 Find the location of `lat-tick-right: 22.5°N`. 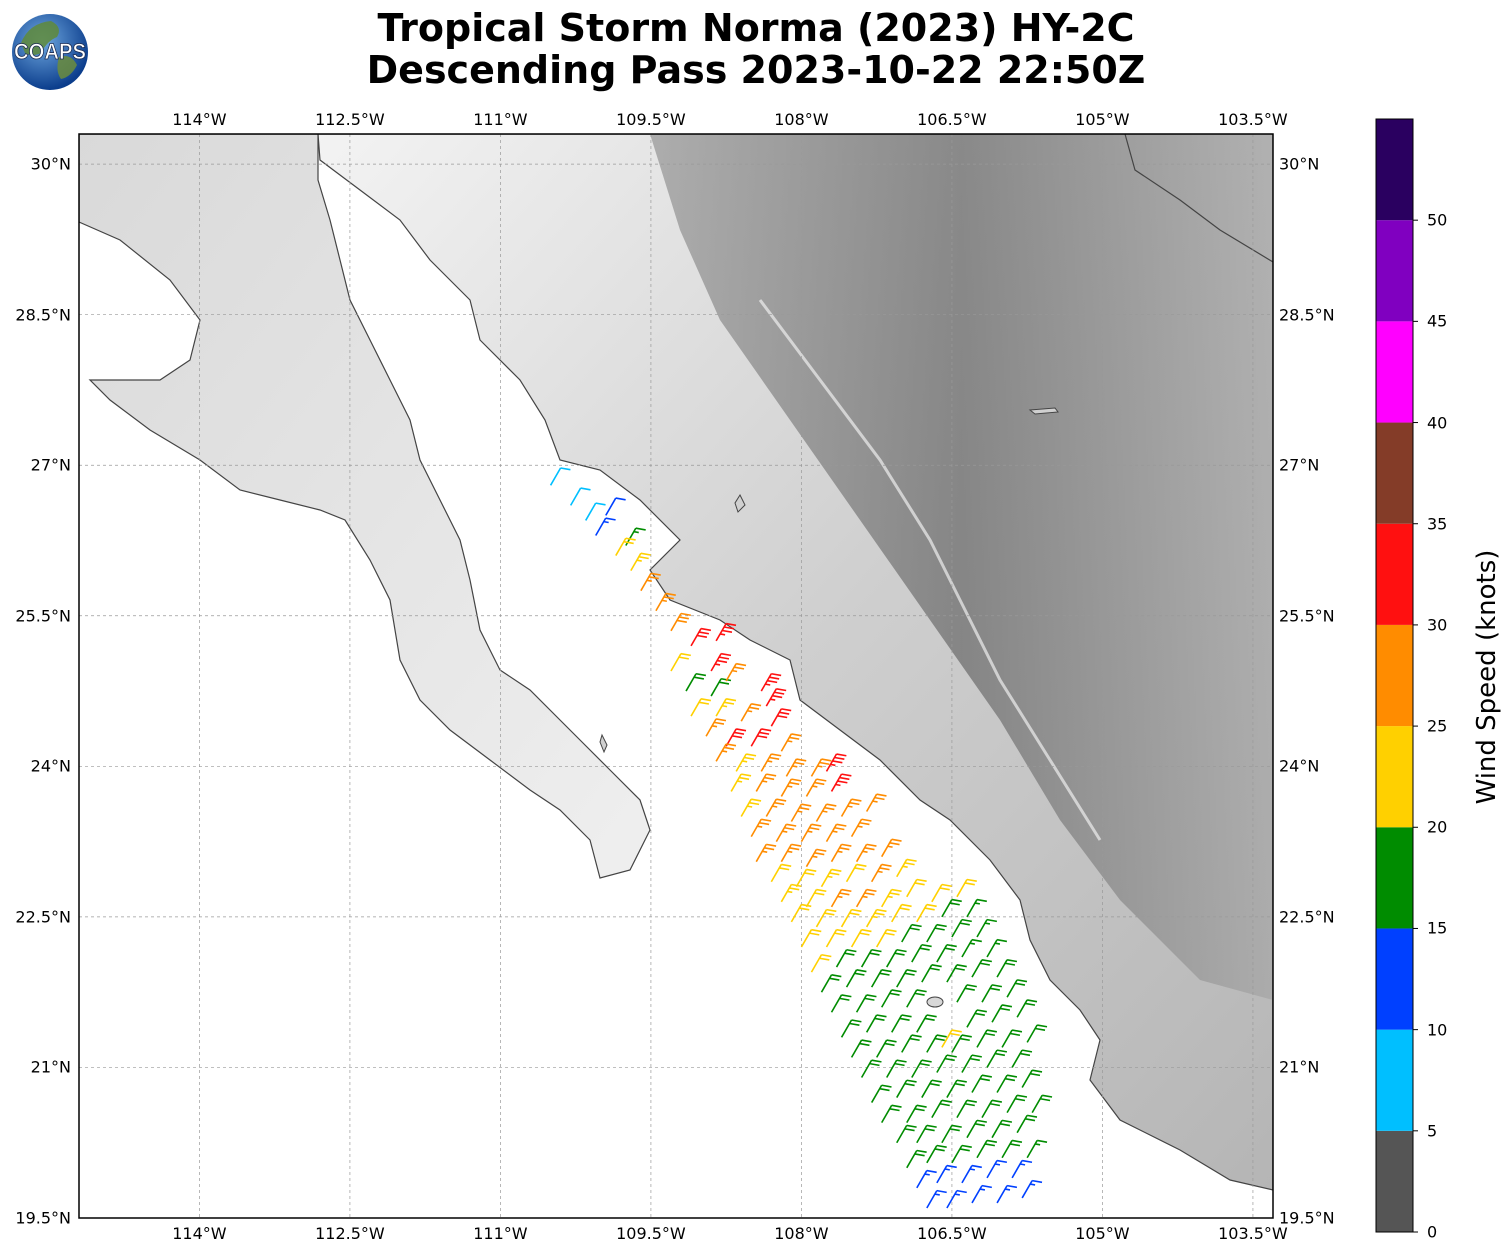

lat-tick-right: 22.5°N is located at coordinates (1307, 917).